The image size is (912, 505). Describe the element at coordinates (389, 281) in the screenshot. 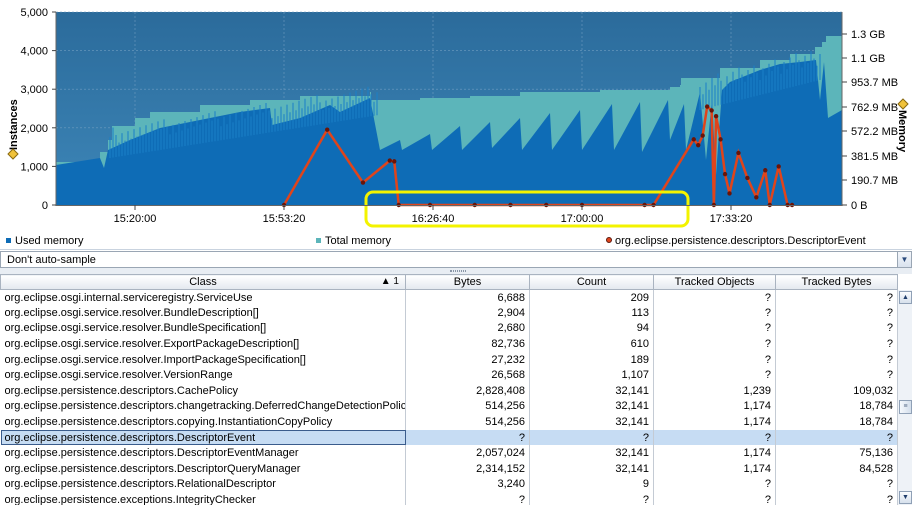

I see `sort-ascending-icon: ▲ 1` at that location.